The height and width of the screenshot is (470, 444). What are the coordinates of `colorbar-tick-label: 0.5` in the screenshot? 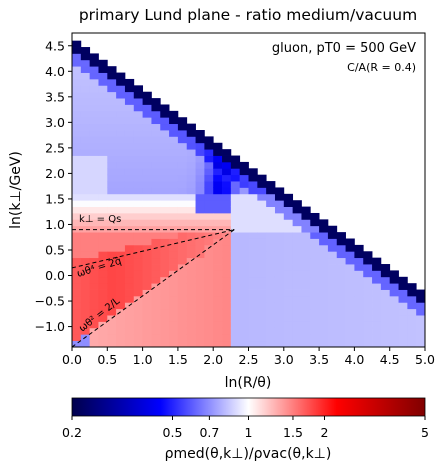 It's located at (173, 432).